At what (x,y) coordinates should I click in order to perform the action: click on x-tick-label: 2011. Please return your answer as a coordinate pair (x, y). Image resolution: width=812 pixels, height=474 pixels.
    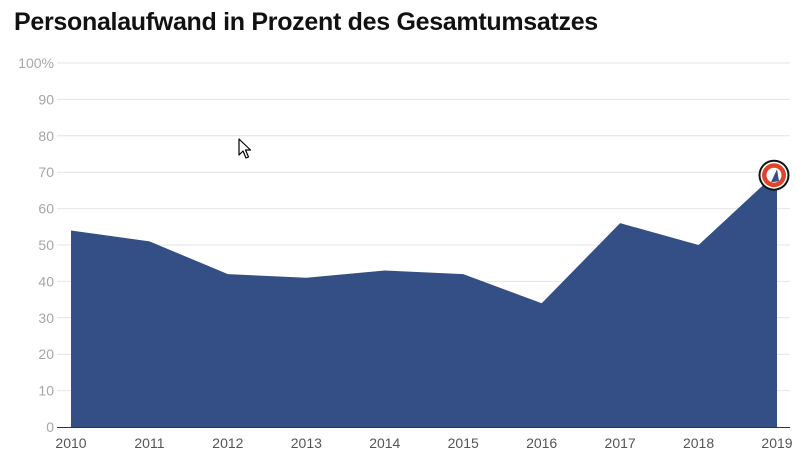
    Looking at the image, I should click on (149, 443).